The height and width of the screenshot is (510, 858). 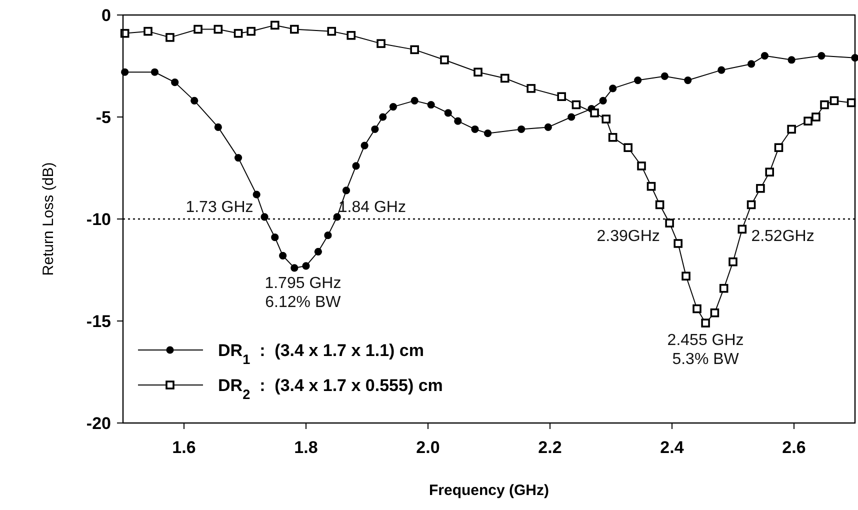 What do you see at coordinates (303, 292) in the screenshot?
I see `annotation: 1.795 GHz 6.12% BW` at bounding box center [303, 292].